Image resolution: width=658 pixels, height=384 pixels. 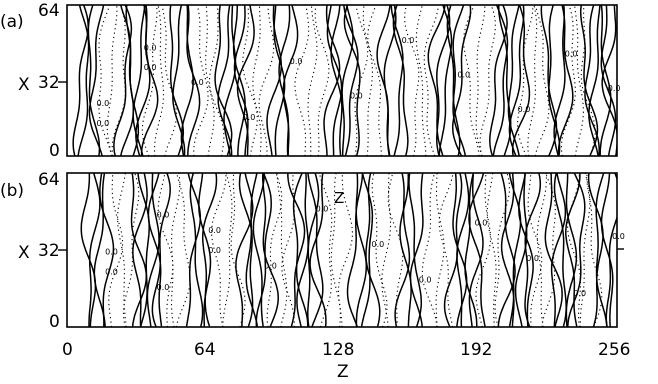 I want to click on contour-solid-b-3-1r, so click(x=259, y=250).